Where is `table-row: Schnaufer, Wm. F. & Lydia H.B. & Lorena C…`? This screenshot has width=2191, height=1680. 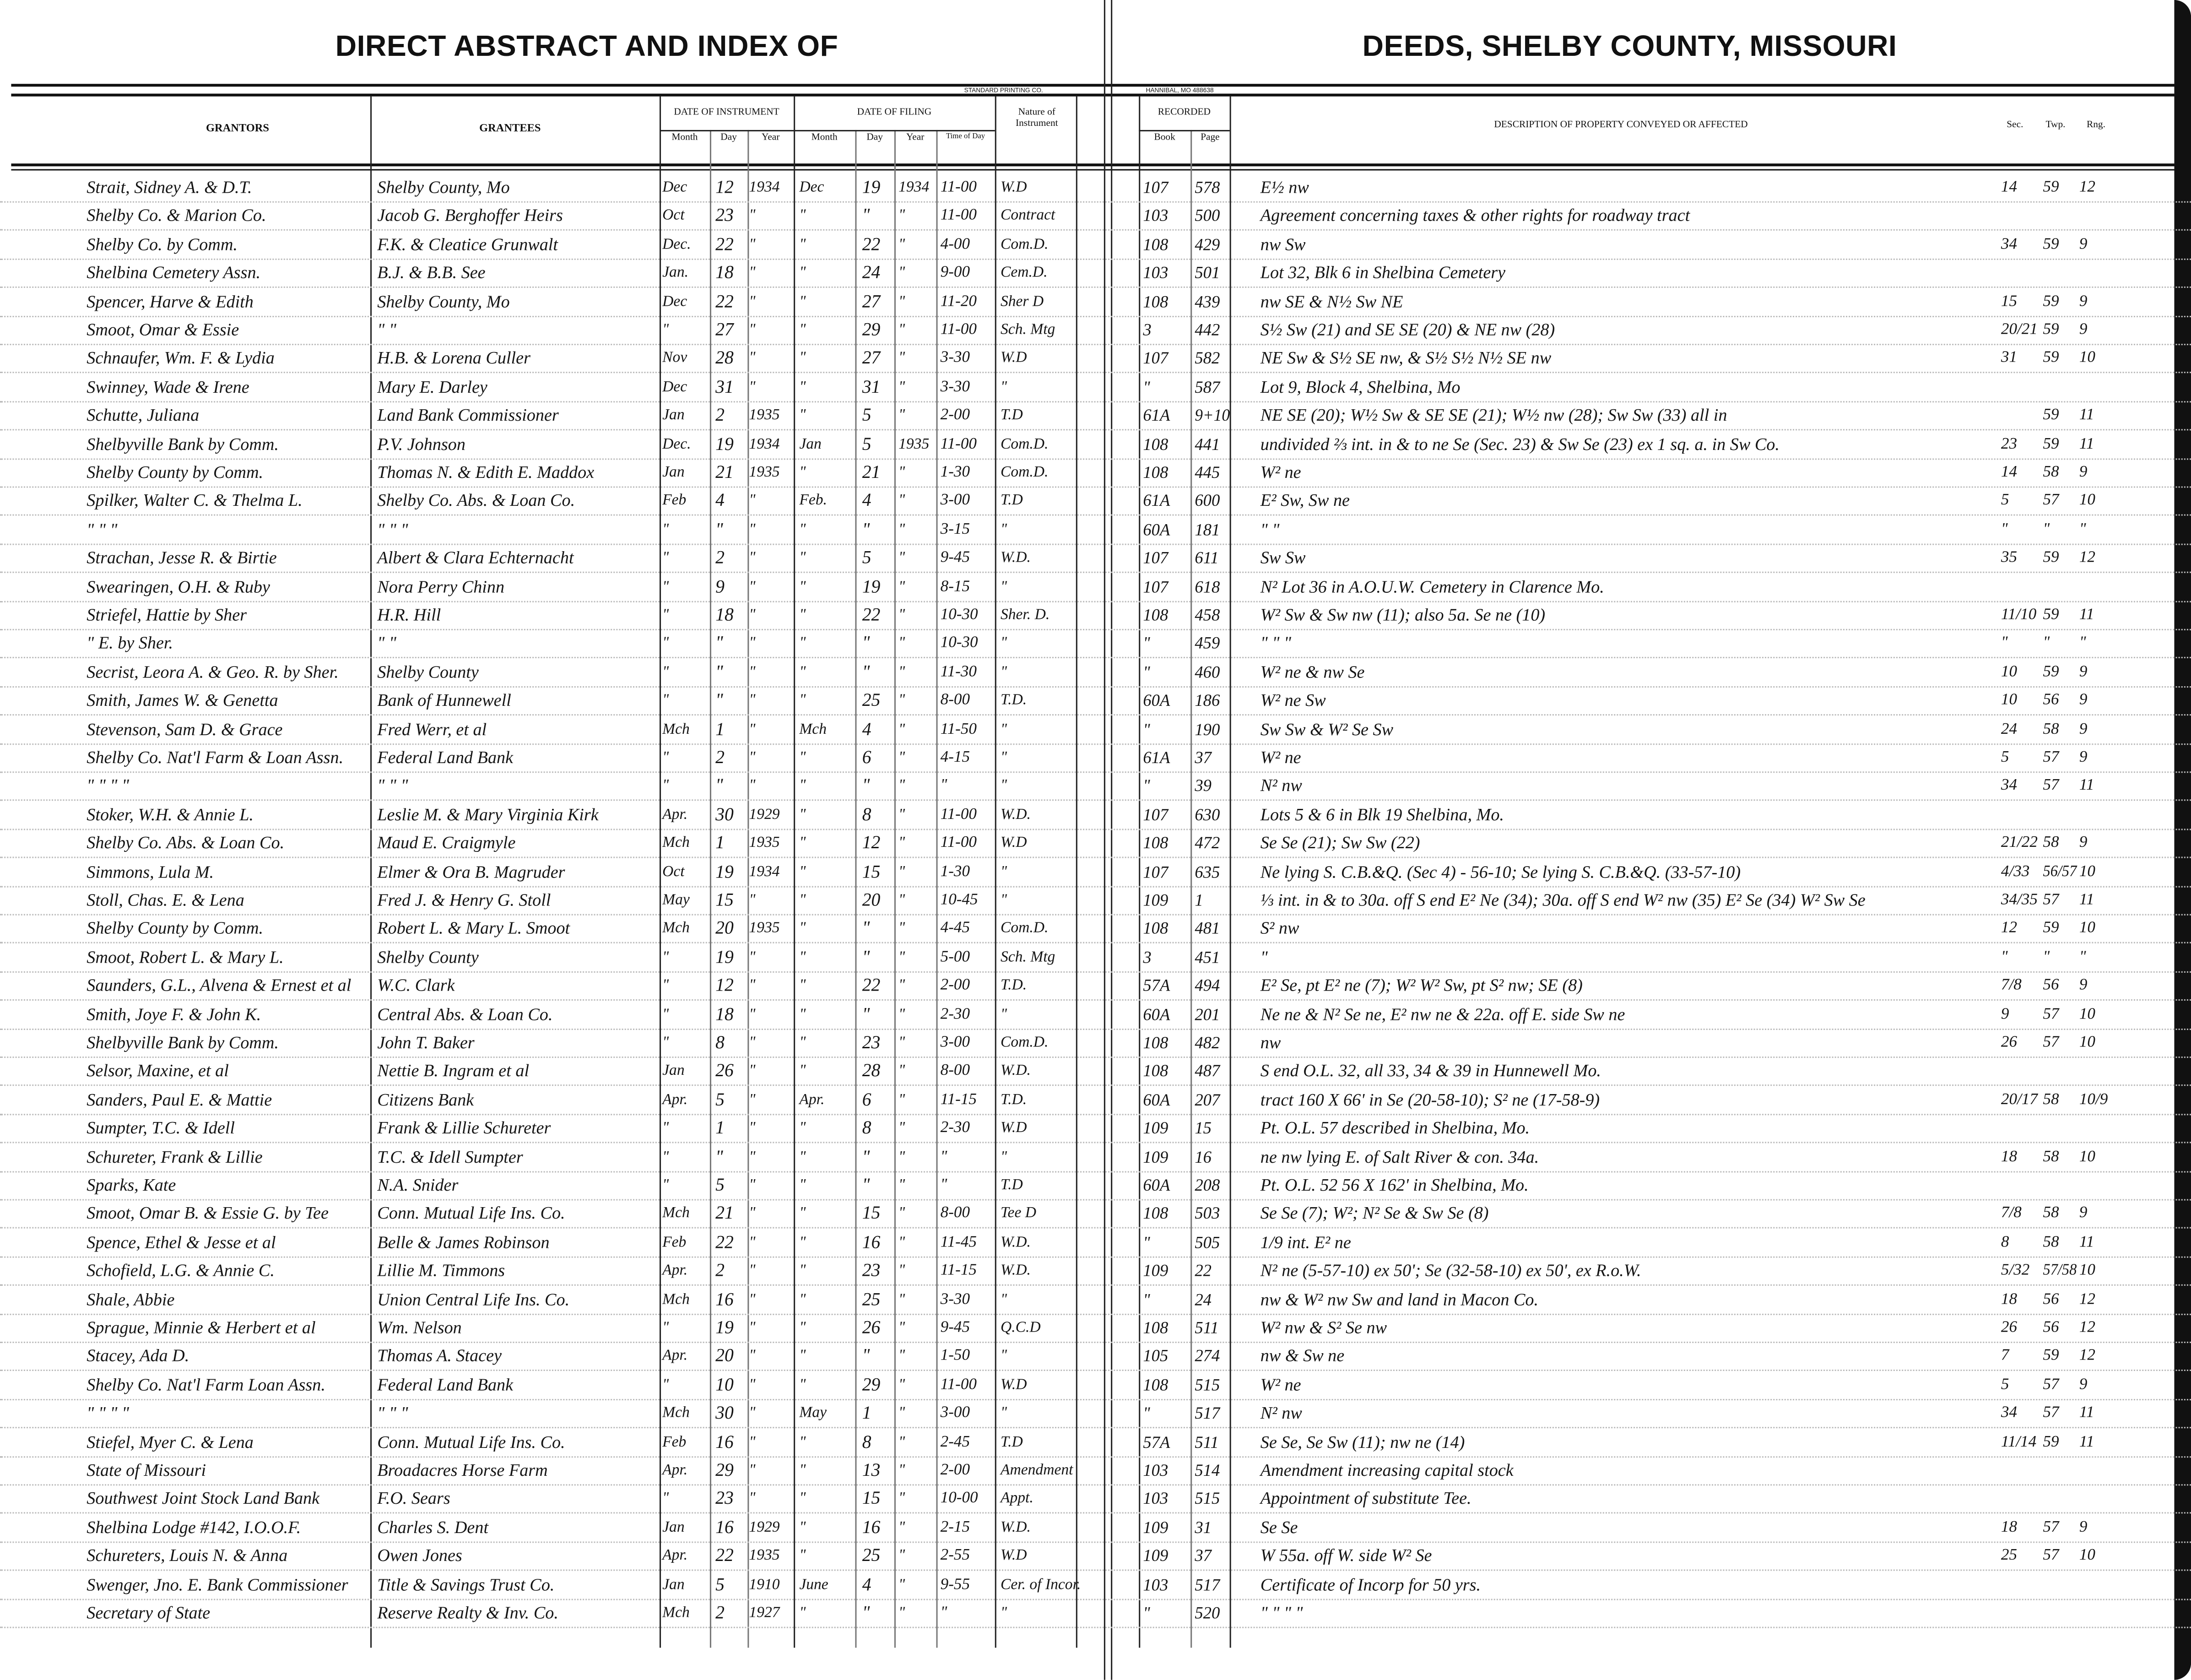 table-row: Schnaufer, Wm. F. & Lydia H.B. & Lorena C… is located at coordinates (1095, 359).